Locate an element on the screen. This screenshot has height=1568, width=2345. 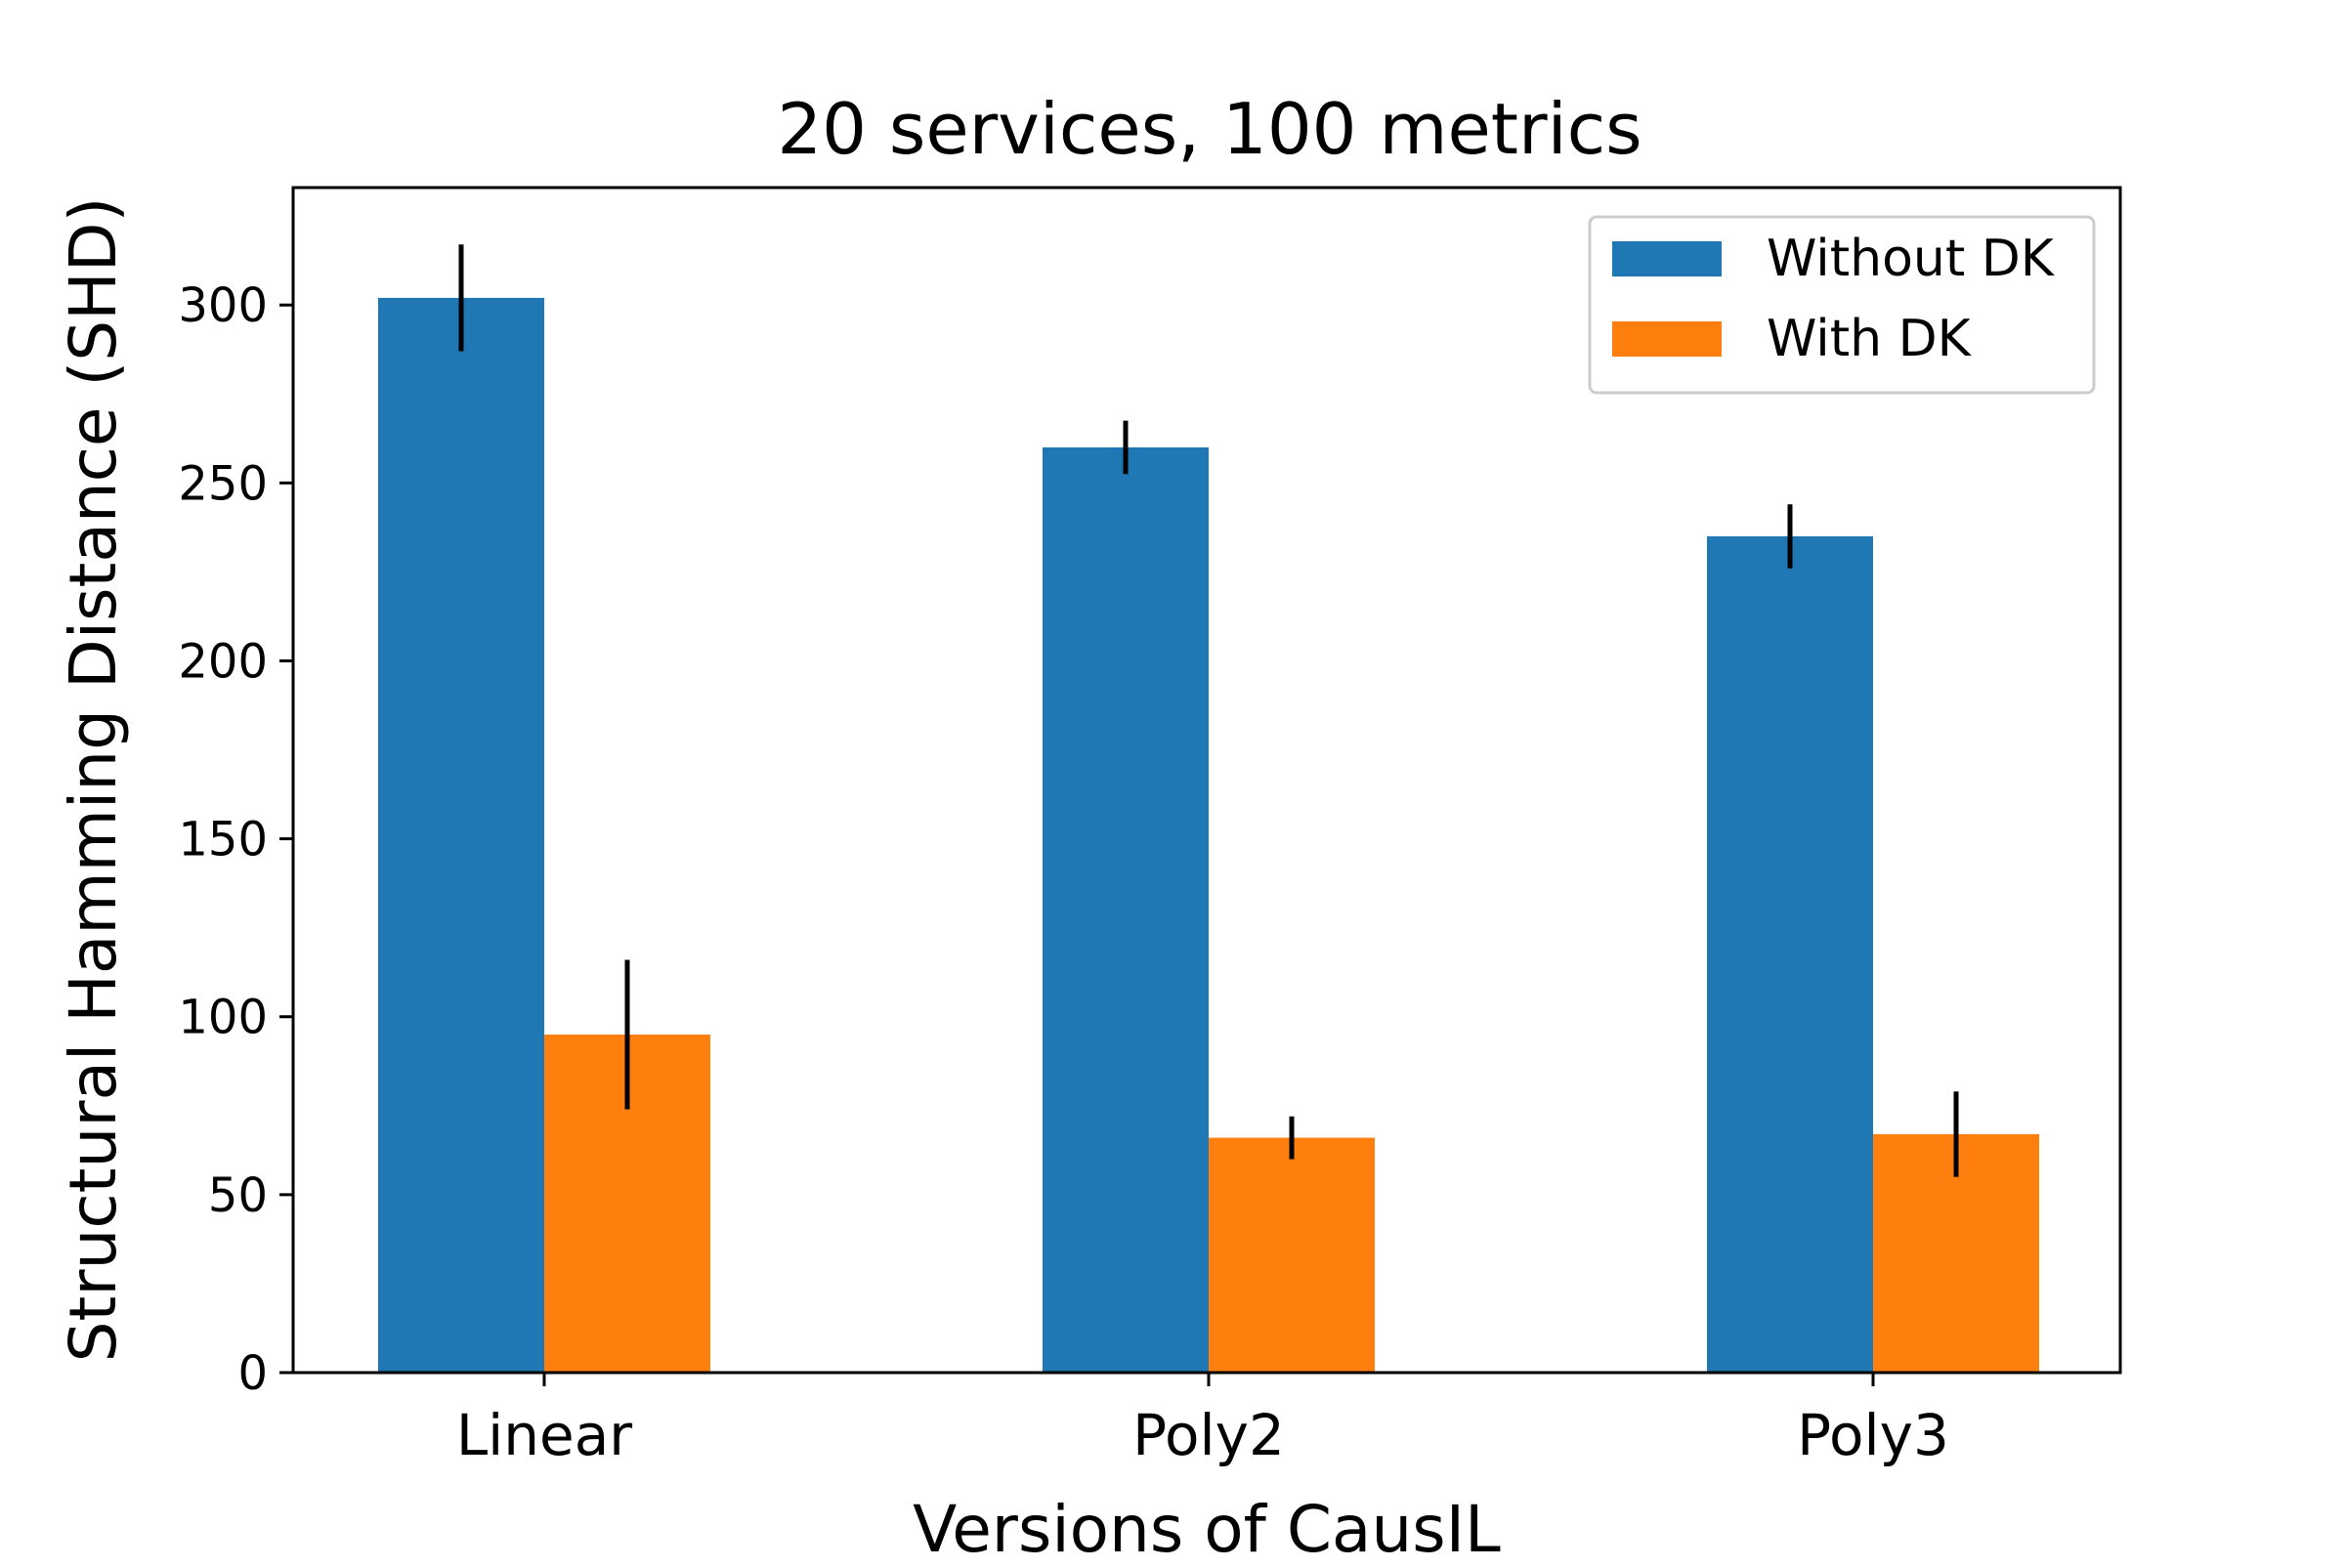
y-axis-label: Structural Hamming Distance (SHD) is located at coordinates (93, 780).